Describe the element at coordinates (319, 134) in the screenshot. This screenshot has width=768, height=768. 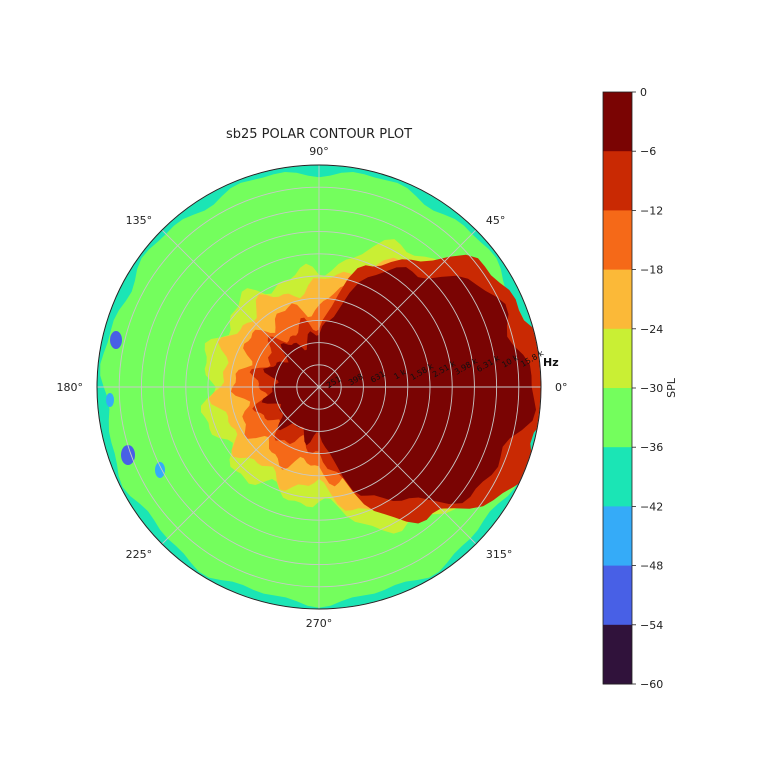
I see `chart-title: sb25 POLAR CONTOUR PLOT` at that location.